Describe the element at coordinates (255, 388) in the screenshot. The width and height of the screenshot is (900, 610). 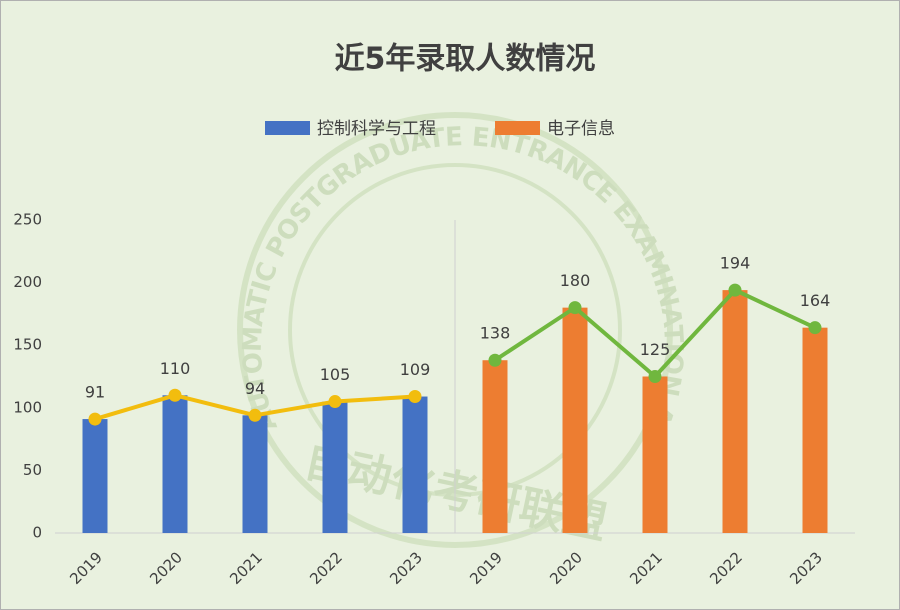
I see `data-label: 94` at that location.